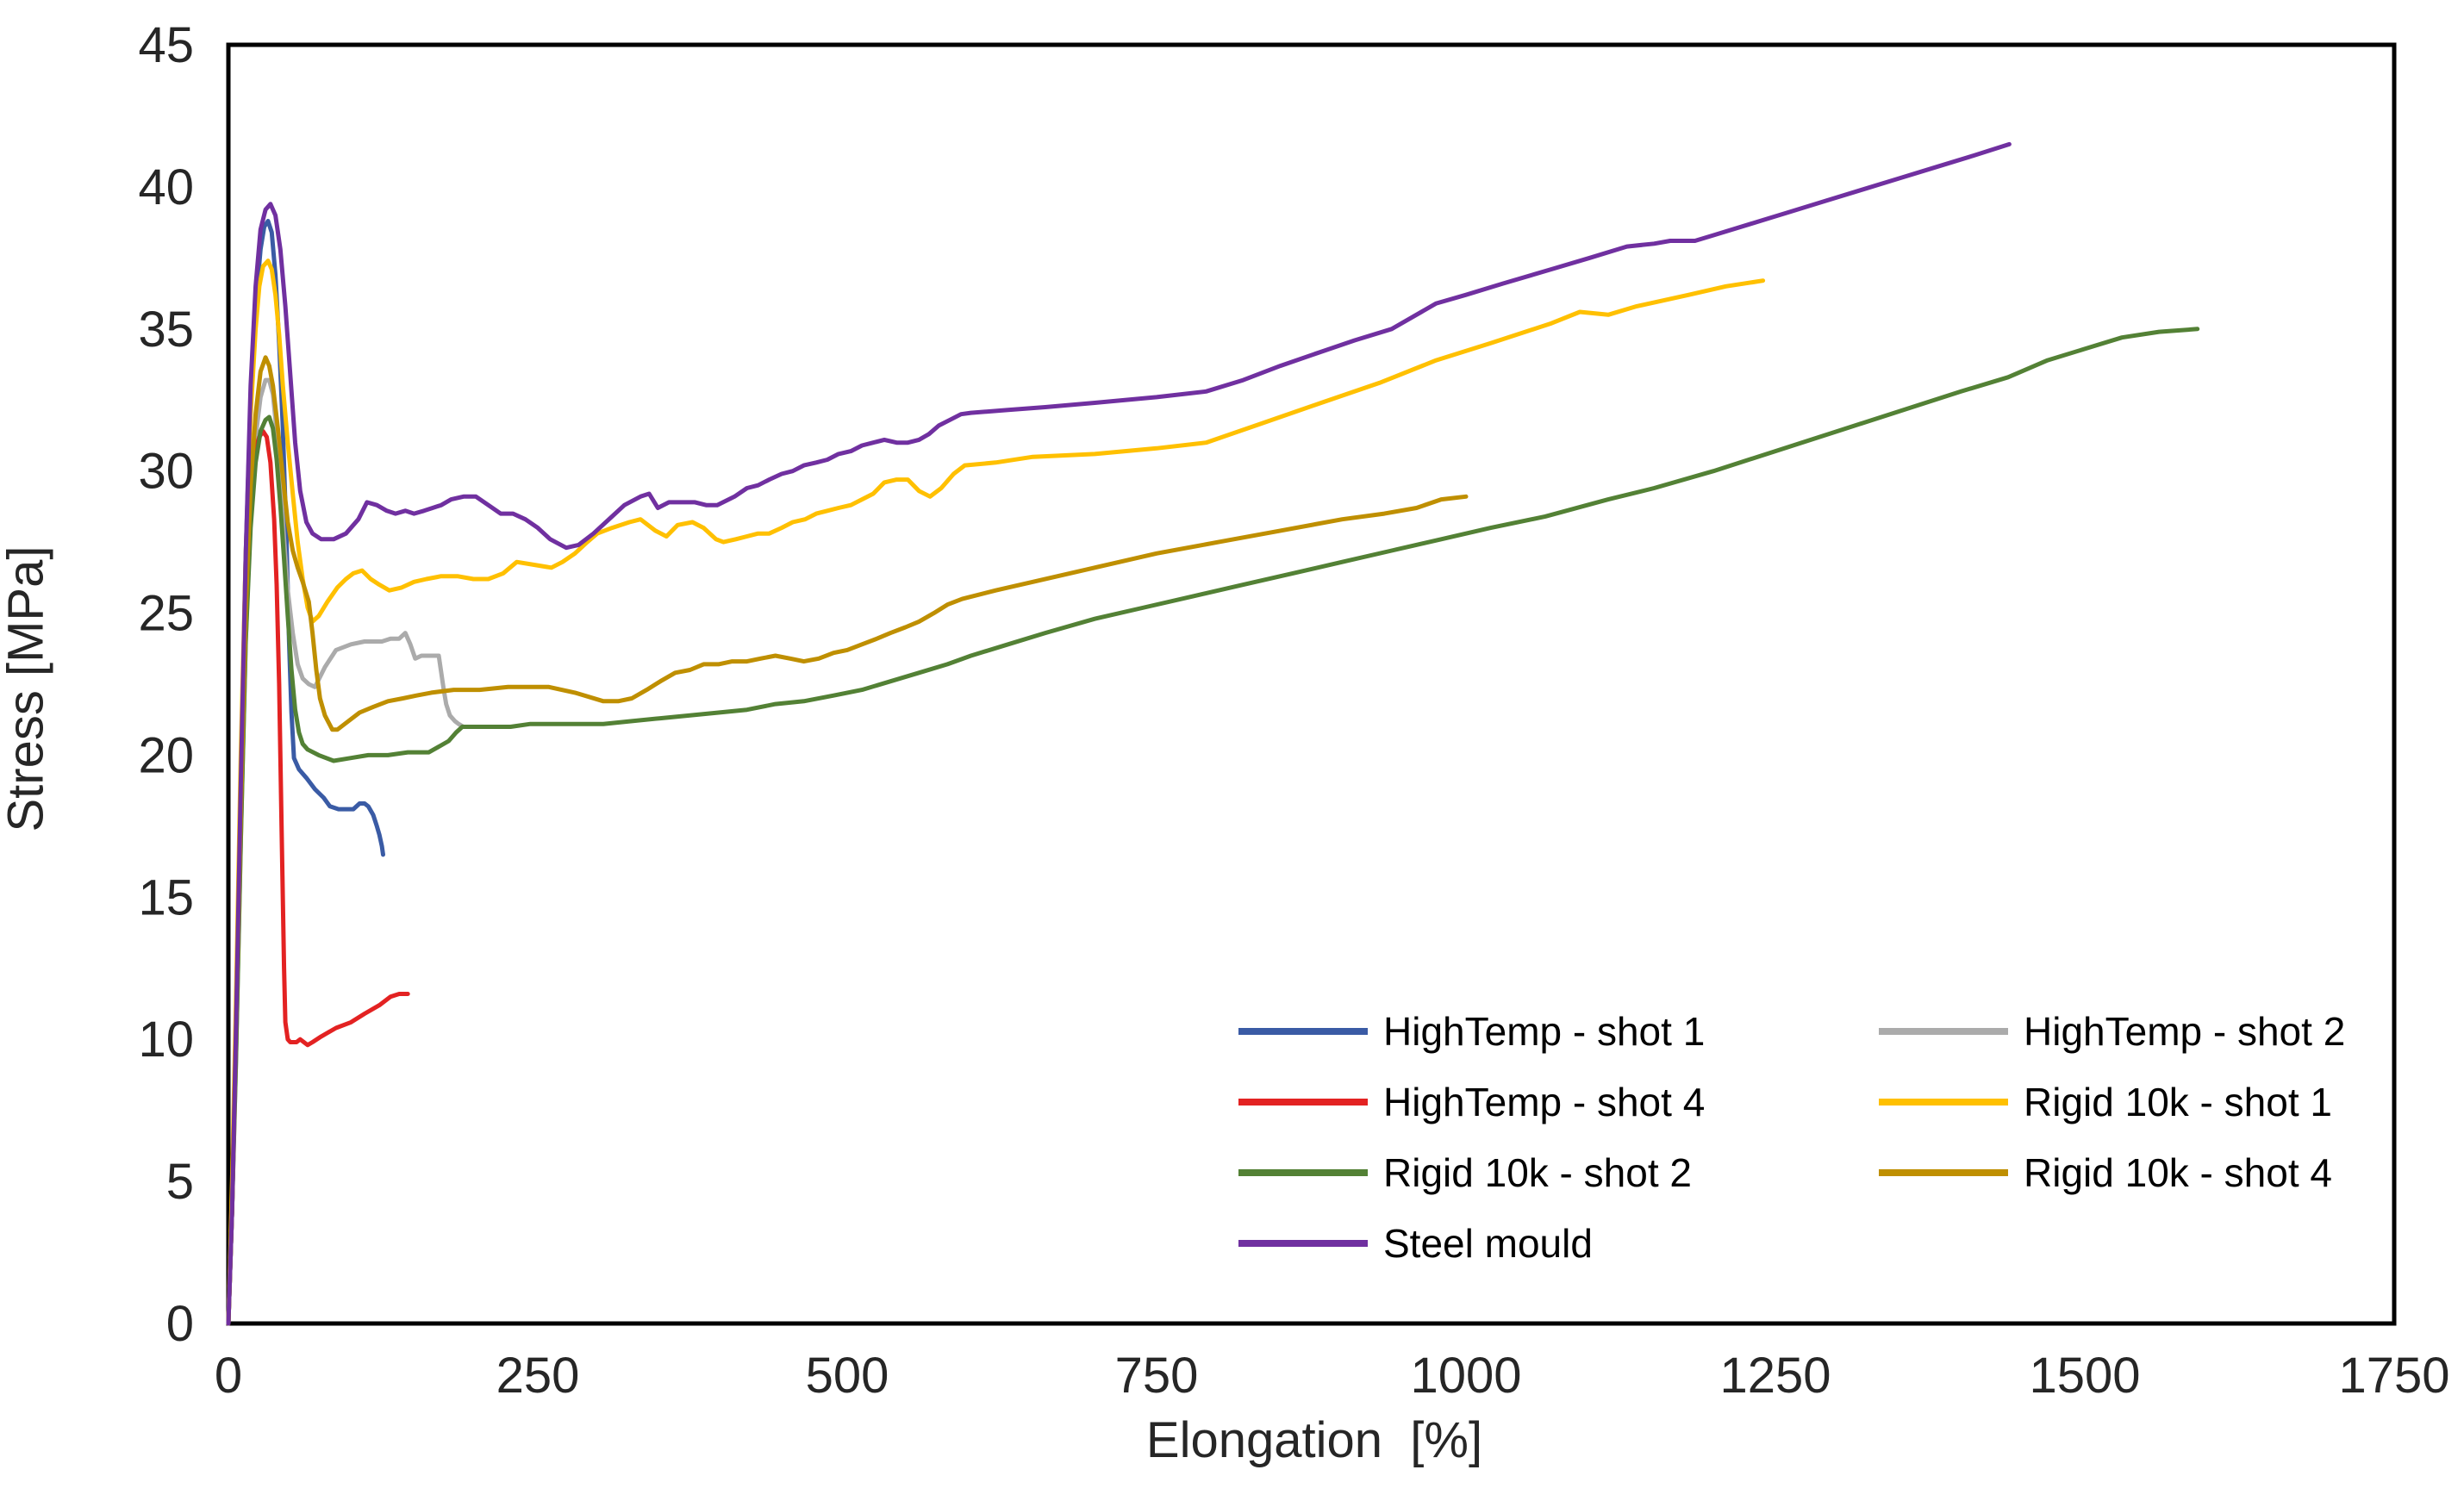  I want to click on x-tick-label-1500: 1500, so click(2084, 1376).